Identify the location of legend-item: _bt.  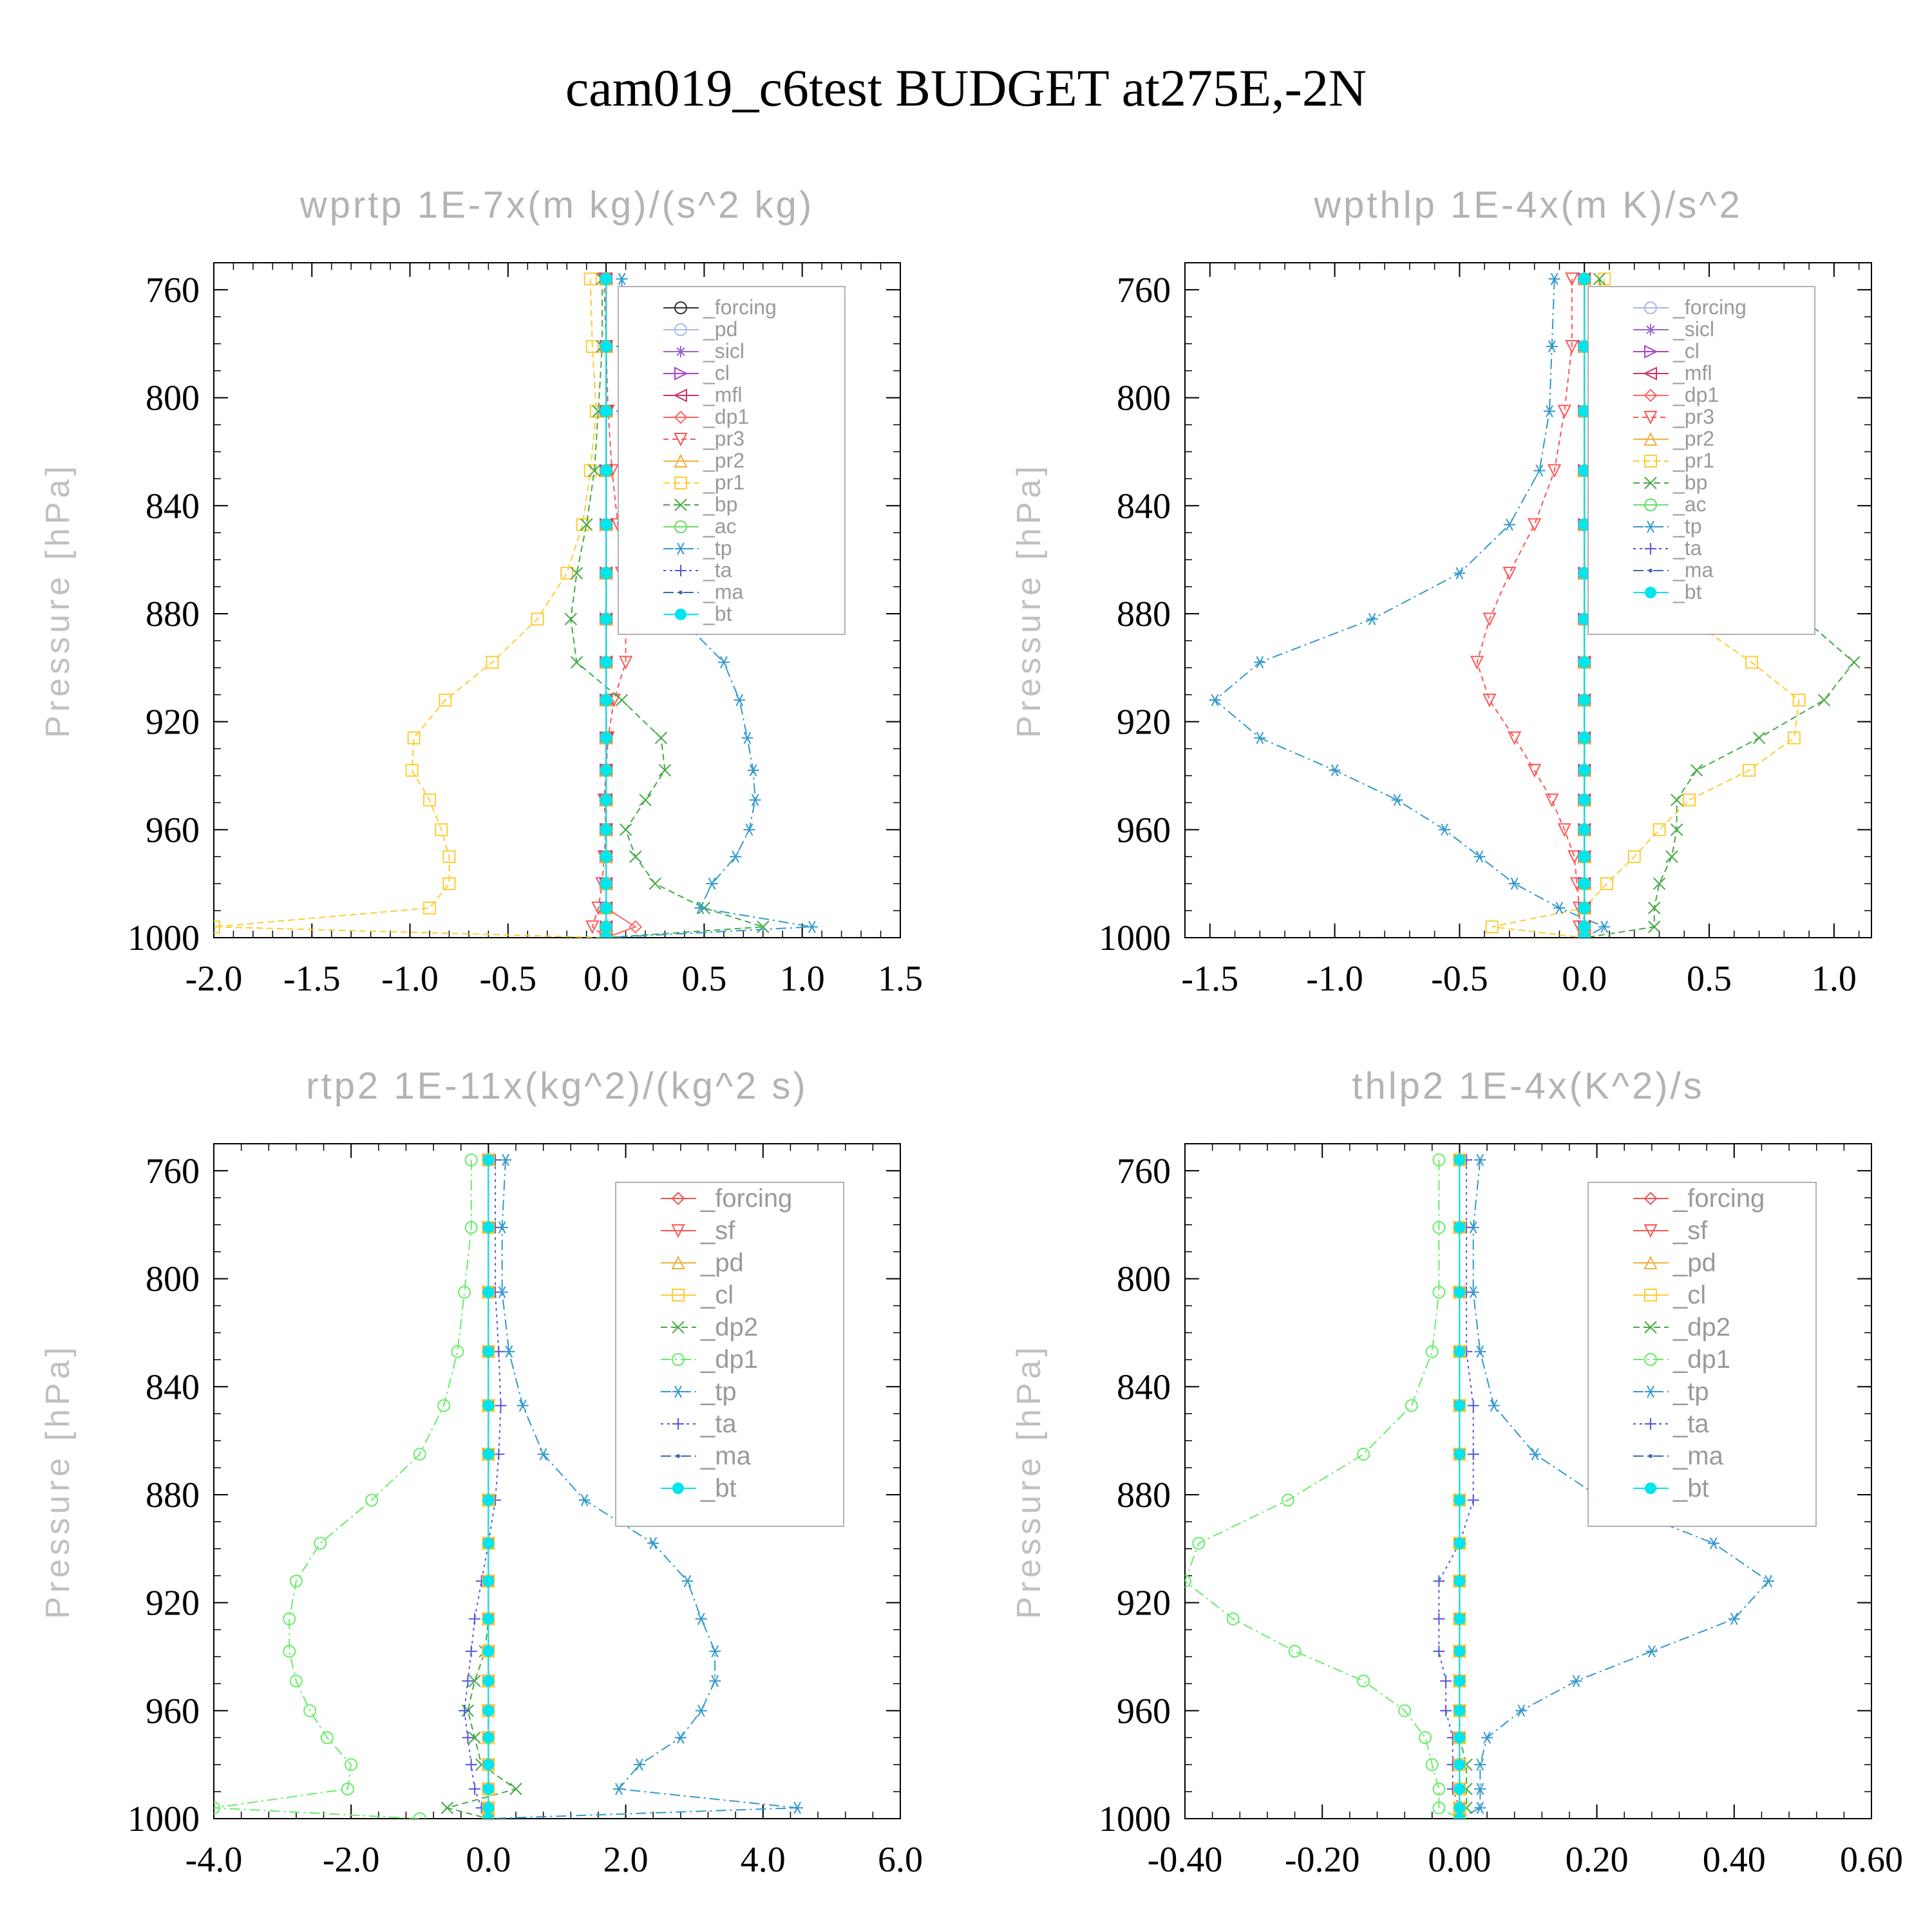
(697, 613).